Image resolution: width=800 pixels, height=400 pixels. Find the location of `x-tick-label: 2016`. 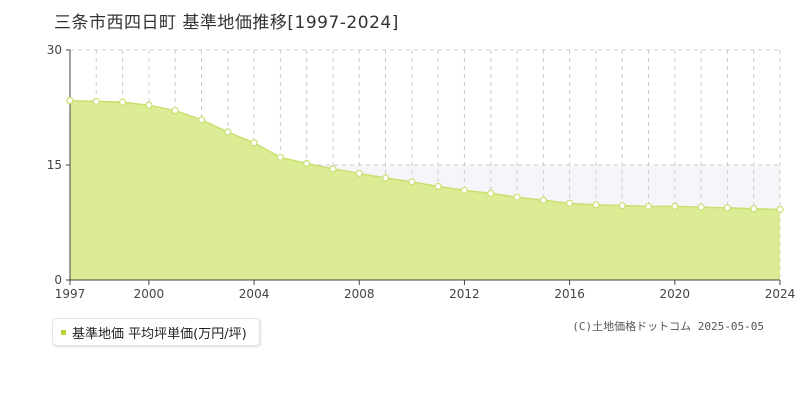

x-tick-label: 2016 is located at coordinates (569, 294).